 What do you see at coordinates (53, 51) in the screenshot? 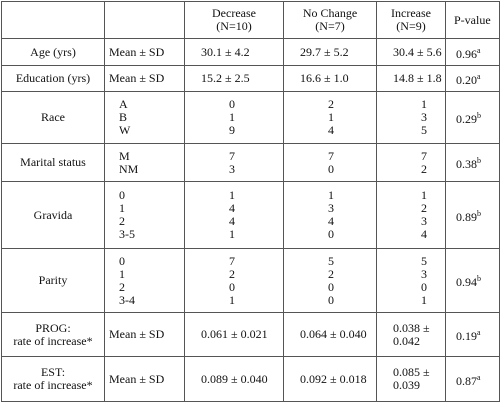
I see `cell-line: Age (yrs)` at bounding box center [53, 51].